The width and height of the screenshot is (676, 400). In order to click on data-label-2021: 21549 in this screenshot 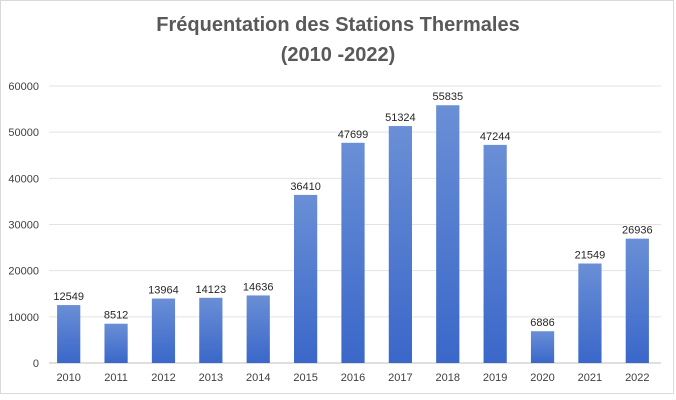, I will do `click(590, 256)`.